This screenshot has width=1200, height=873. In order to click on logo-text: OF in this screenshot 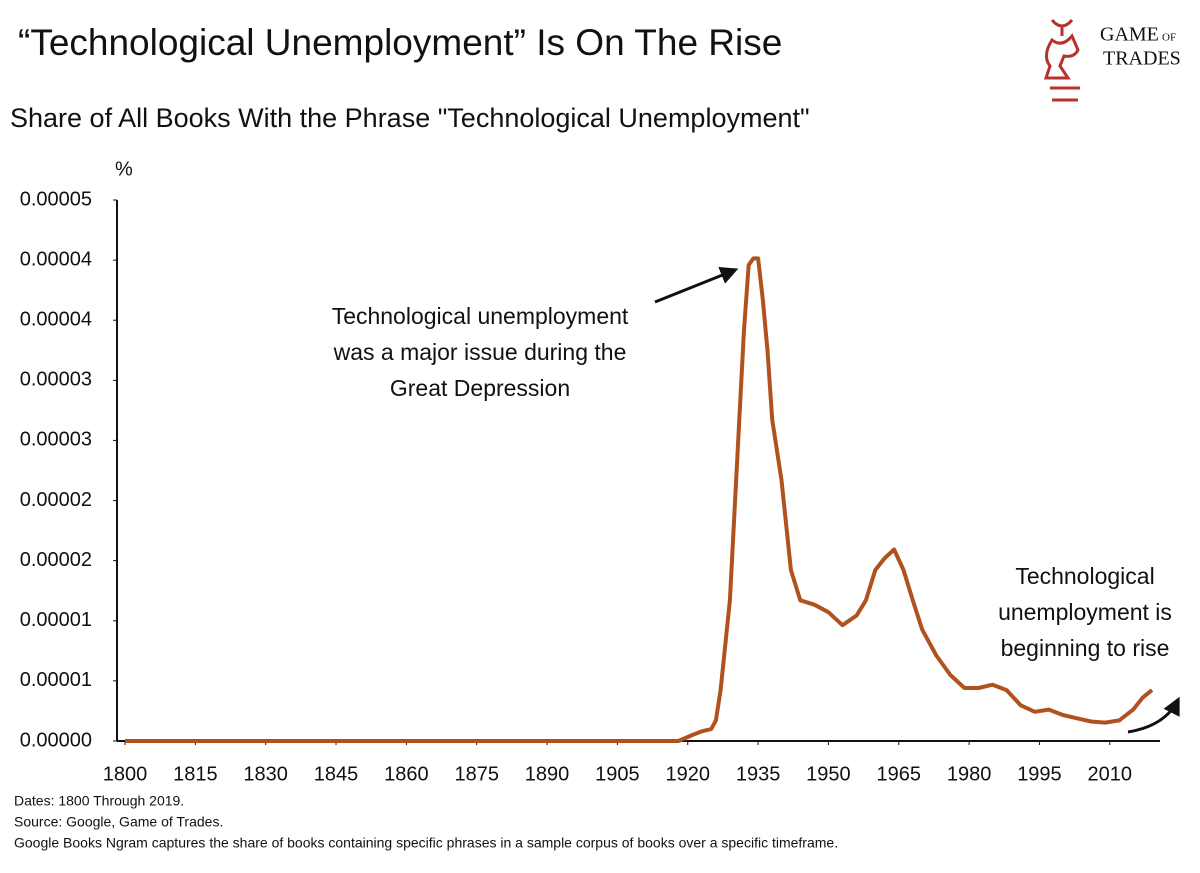, I will do `click(1169, 38)`.